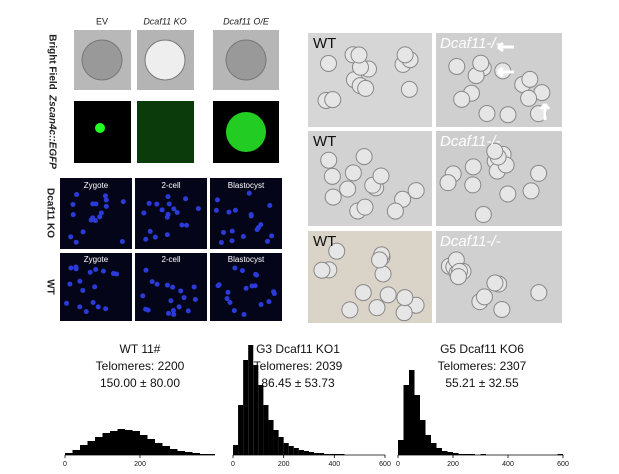  What do you see at coordinates (165, 132) in the screenshot?
I see `gfp-image` at bounding box center [165, 132].